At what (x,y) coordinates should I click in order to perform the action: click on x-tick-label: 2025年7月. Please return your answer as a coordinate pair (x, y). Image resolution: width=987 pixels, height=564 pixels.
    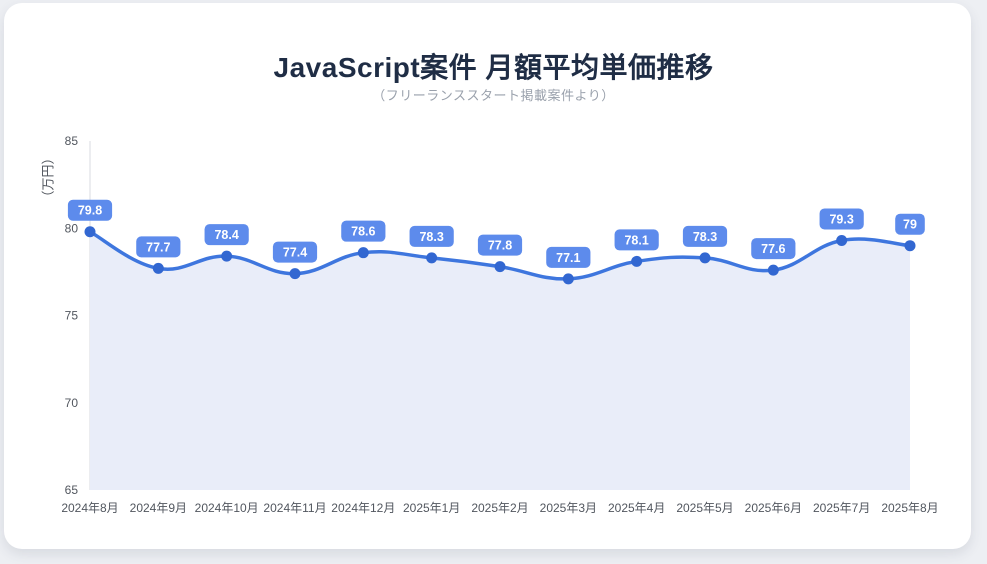
    Looking at the image, I should click on (841, 508).